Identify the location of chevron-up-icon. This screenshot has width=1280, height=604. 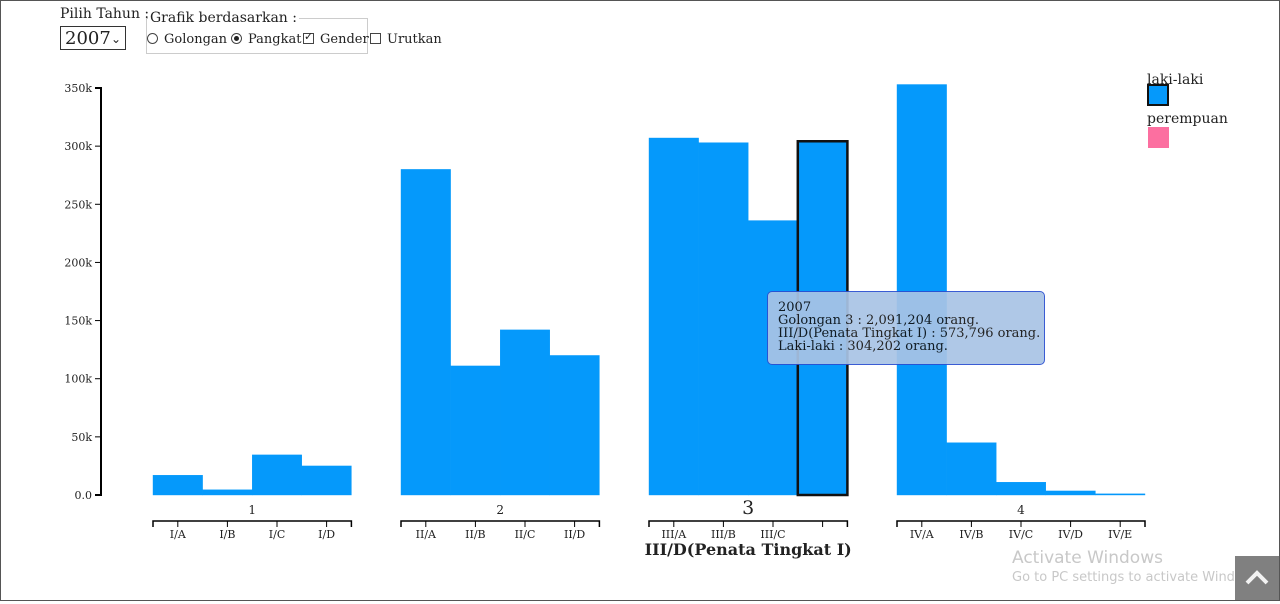
(1257, 577).